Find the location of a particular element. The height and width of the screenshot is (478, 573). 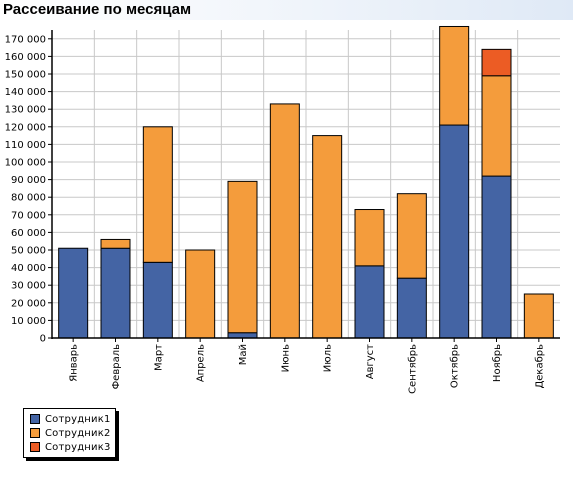

y-tick-label: 70 000 is located at coordinates (28, 215).